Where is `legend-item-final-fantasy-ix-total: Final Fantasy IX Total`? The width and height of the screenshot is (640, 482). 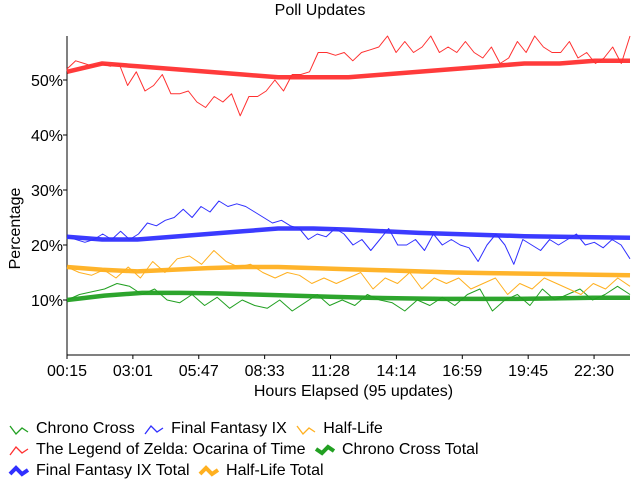 legend-item-final-fantasy-ix-total: Final Fantasy IX Total is located at coordinates (99, 471).